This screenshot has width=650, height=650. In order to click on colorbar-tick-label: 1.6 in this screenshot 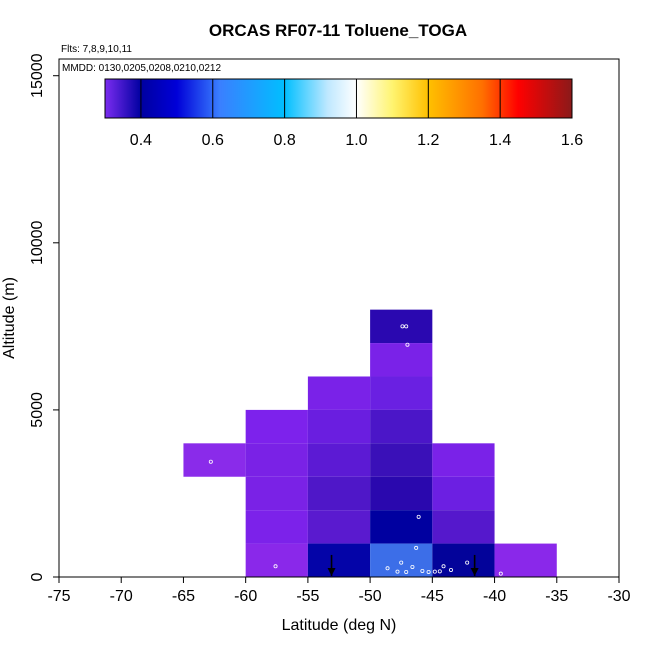, I will do `click(572, 140)`.